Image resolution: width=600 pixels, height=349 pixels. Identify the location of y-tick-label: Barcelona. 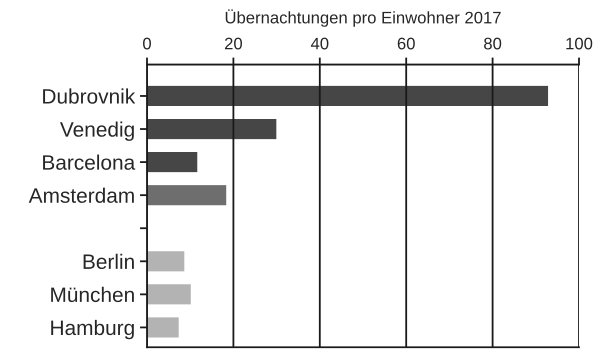
(89, 162).